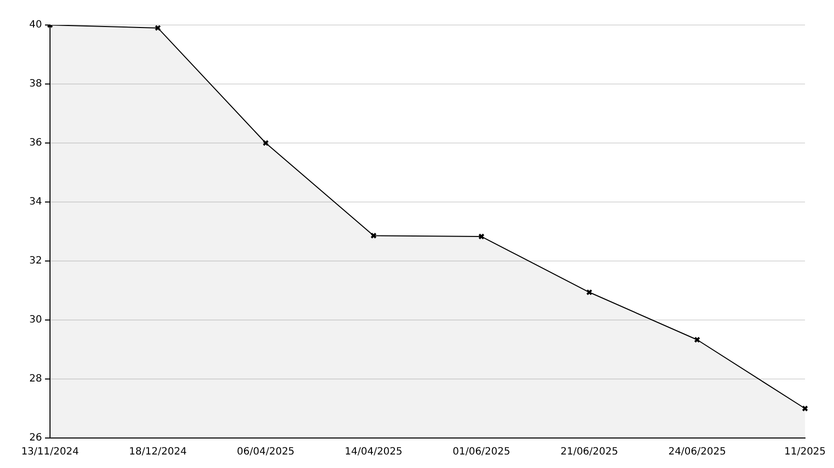  I want to click on x-tick-label: 01/06/2025, so click(481, 452).